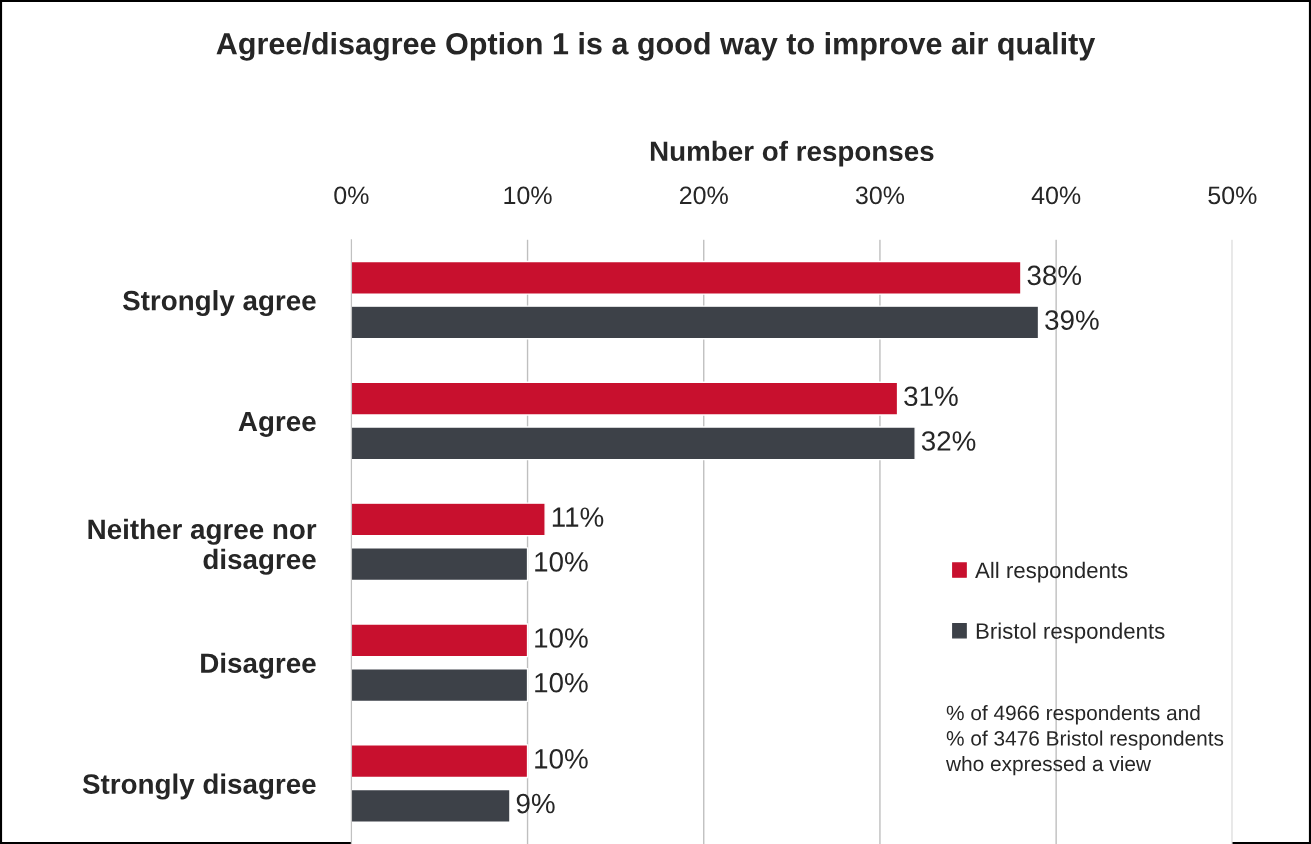  Describe the element at coordinates (535, 803) in the screenshot. I see `data-label: 9%` at that location.